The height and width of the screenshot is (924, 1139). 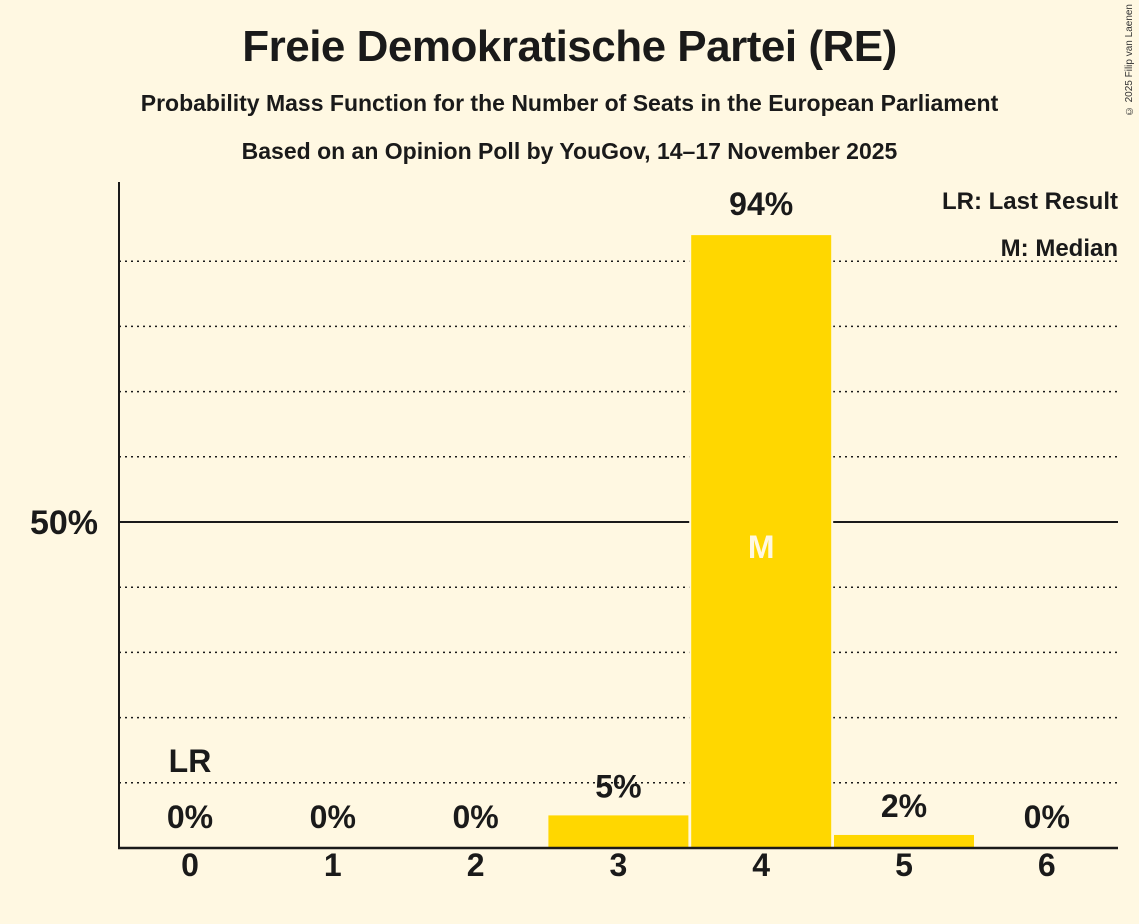 What do you see at coordinates (569, 46) in the screenshot?
I see `chart-title: Freie Demokratische Partei (RE)` at bounding box center [569, 46].